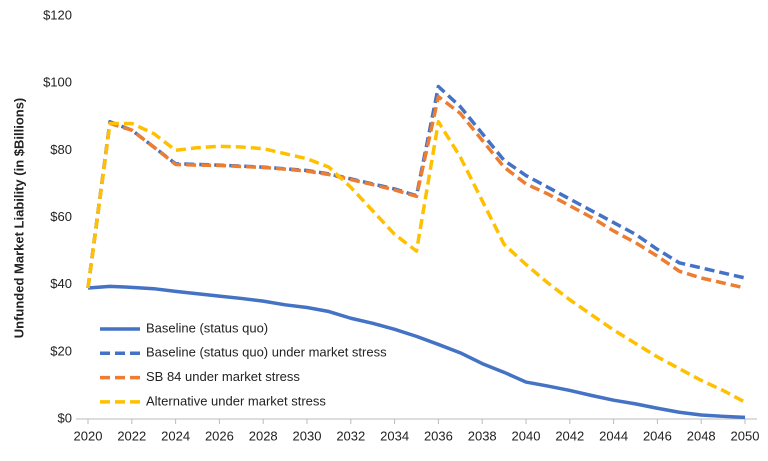  I want to click on x-tick-label: 2030, so click(307, 435).